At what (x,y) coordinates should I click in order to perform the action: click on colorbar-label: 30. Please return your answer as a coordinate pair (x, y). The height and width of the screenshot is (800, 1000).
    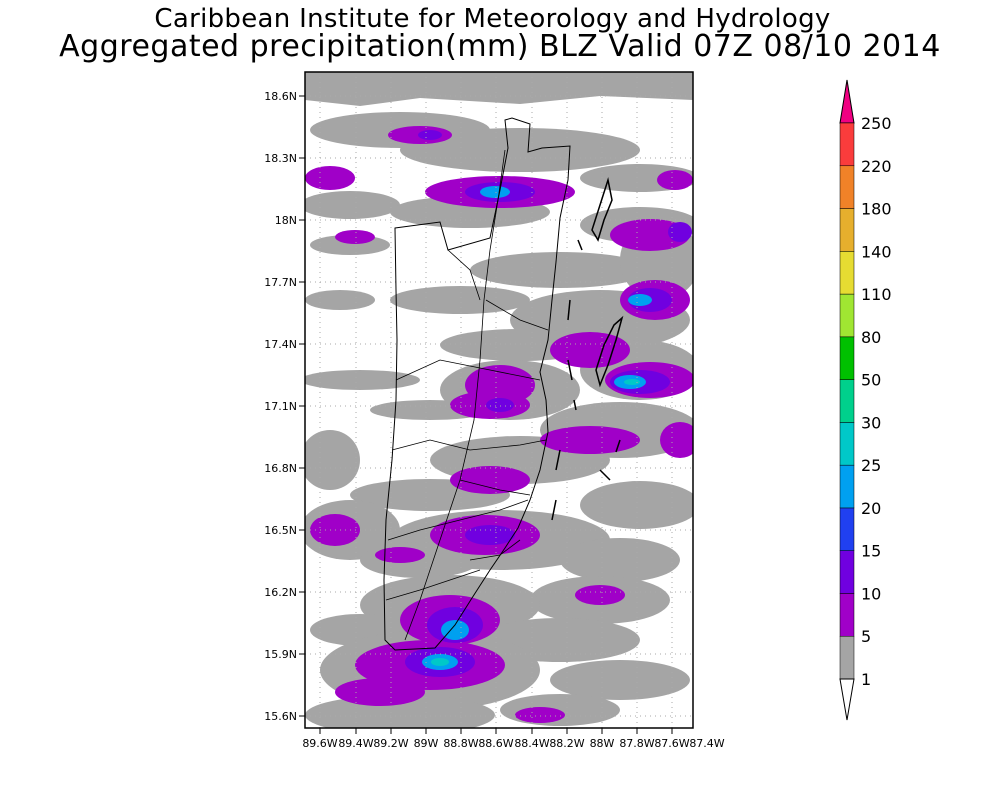
    Looking at the image, I should click on (871, 422).